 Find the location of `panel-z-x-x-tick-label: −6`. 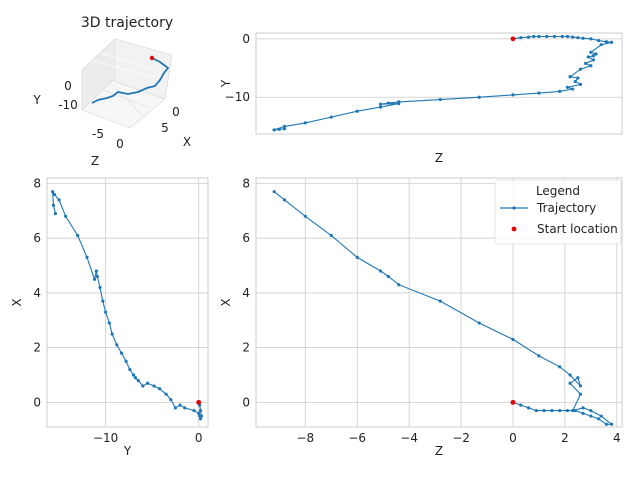

panel-z-x-x-tick-label: −6 is located at coordinates (357, 438).